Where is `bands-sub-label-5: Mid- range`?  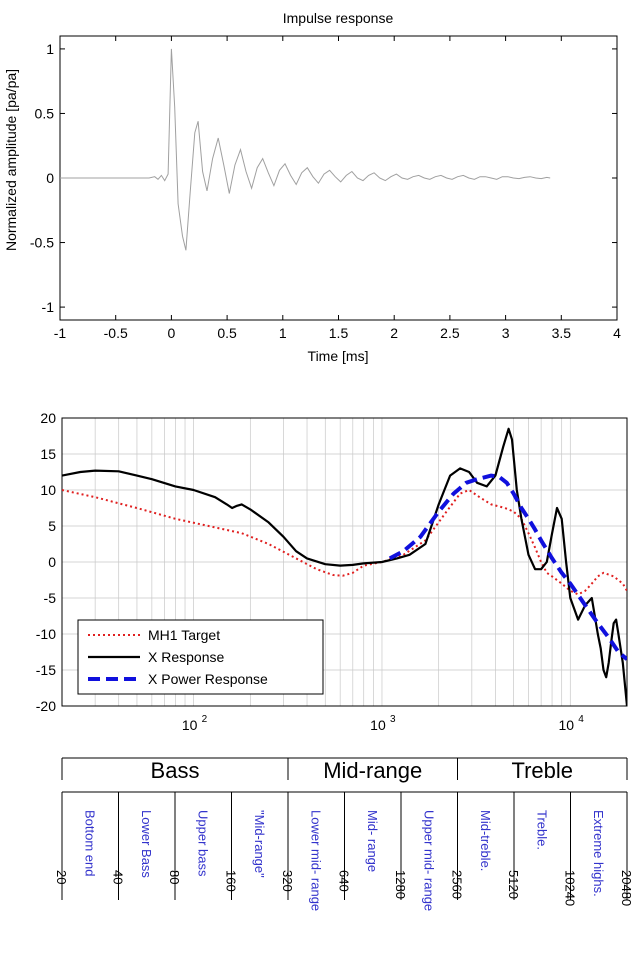
bands-sub-label-5: Mid- range is located at coordinates (372, 841).